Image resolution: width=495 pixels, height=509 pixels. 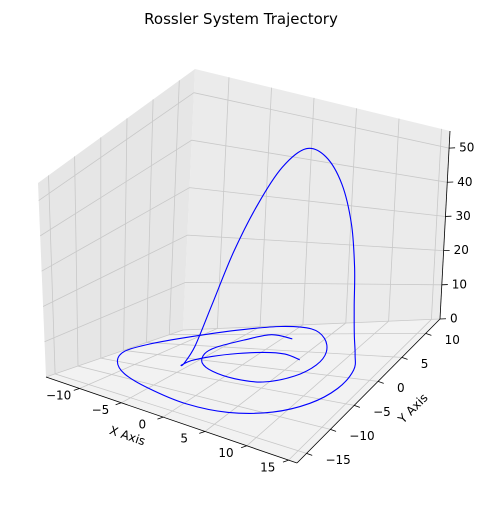 I want to click on x-tick-label: 0, so click(x=143, y=424).